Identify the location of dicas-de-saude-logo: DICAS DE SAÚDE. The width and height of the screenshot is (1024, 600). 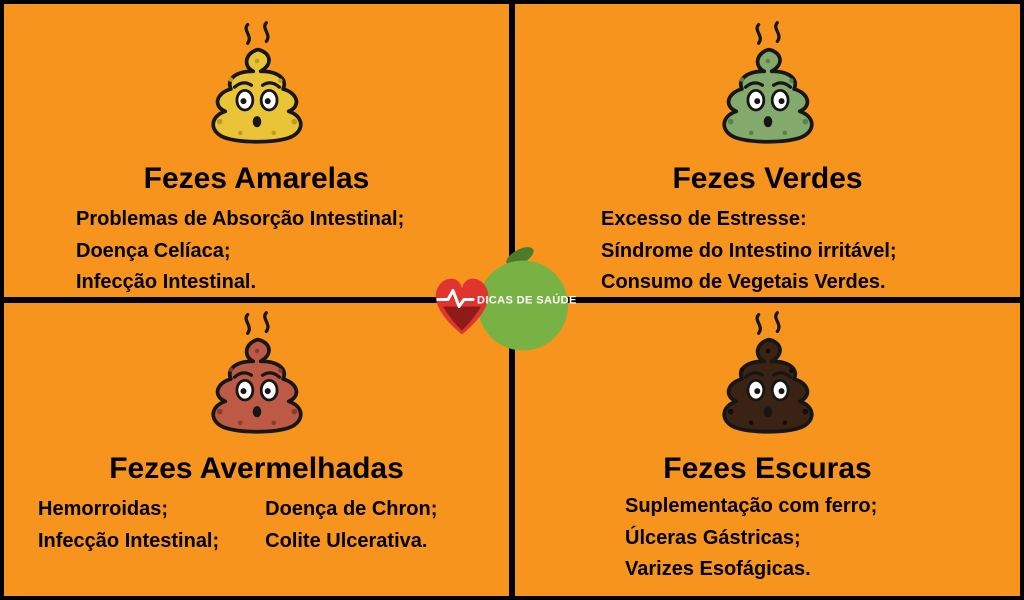
(500, 300).